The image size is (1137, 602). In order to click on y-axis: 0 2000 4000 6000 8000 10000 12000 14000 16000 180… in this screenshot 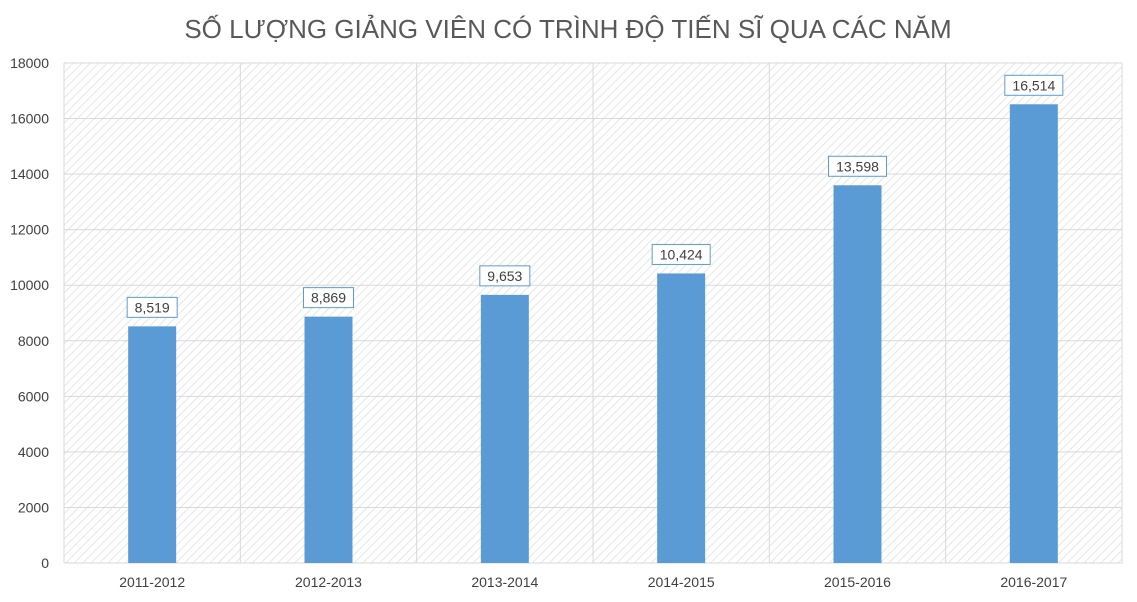, I will do `click(29, 313)`.